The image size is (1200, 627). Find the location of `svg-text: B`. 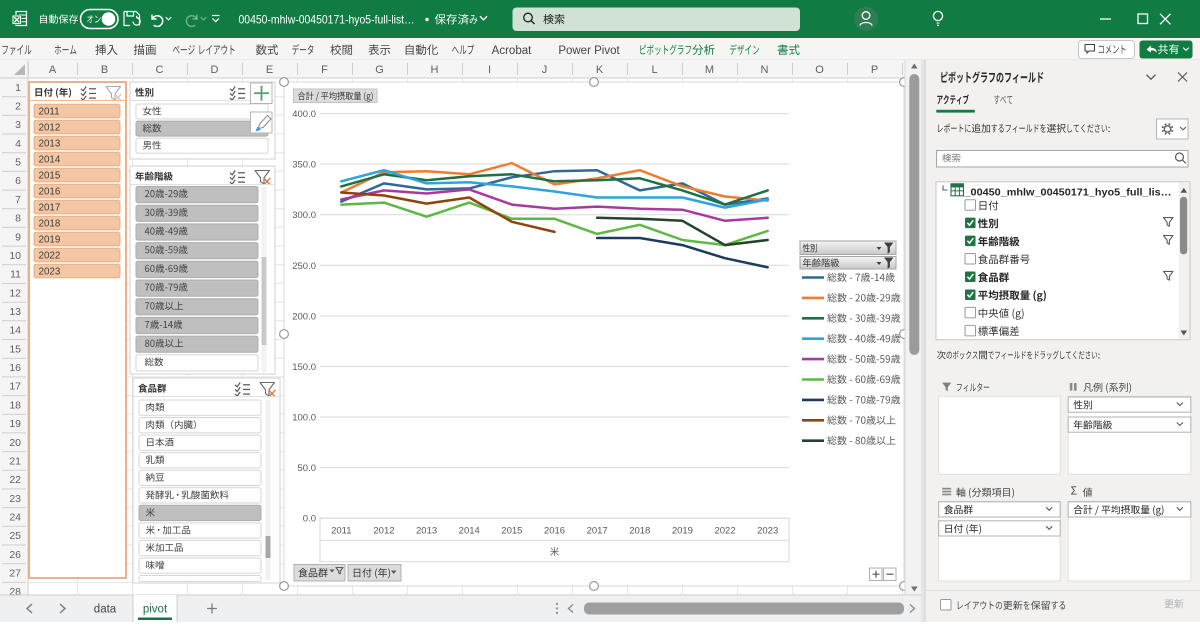

svg-text: B is located at coordinates (104, 70).